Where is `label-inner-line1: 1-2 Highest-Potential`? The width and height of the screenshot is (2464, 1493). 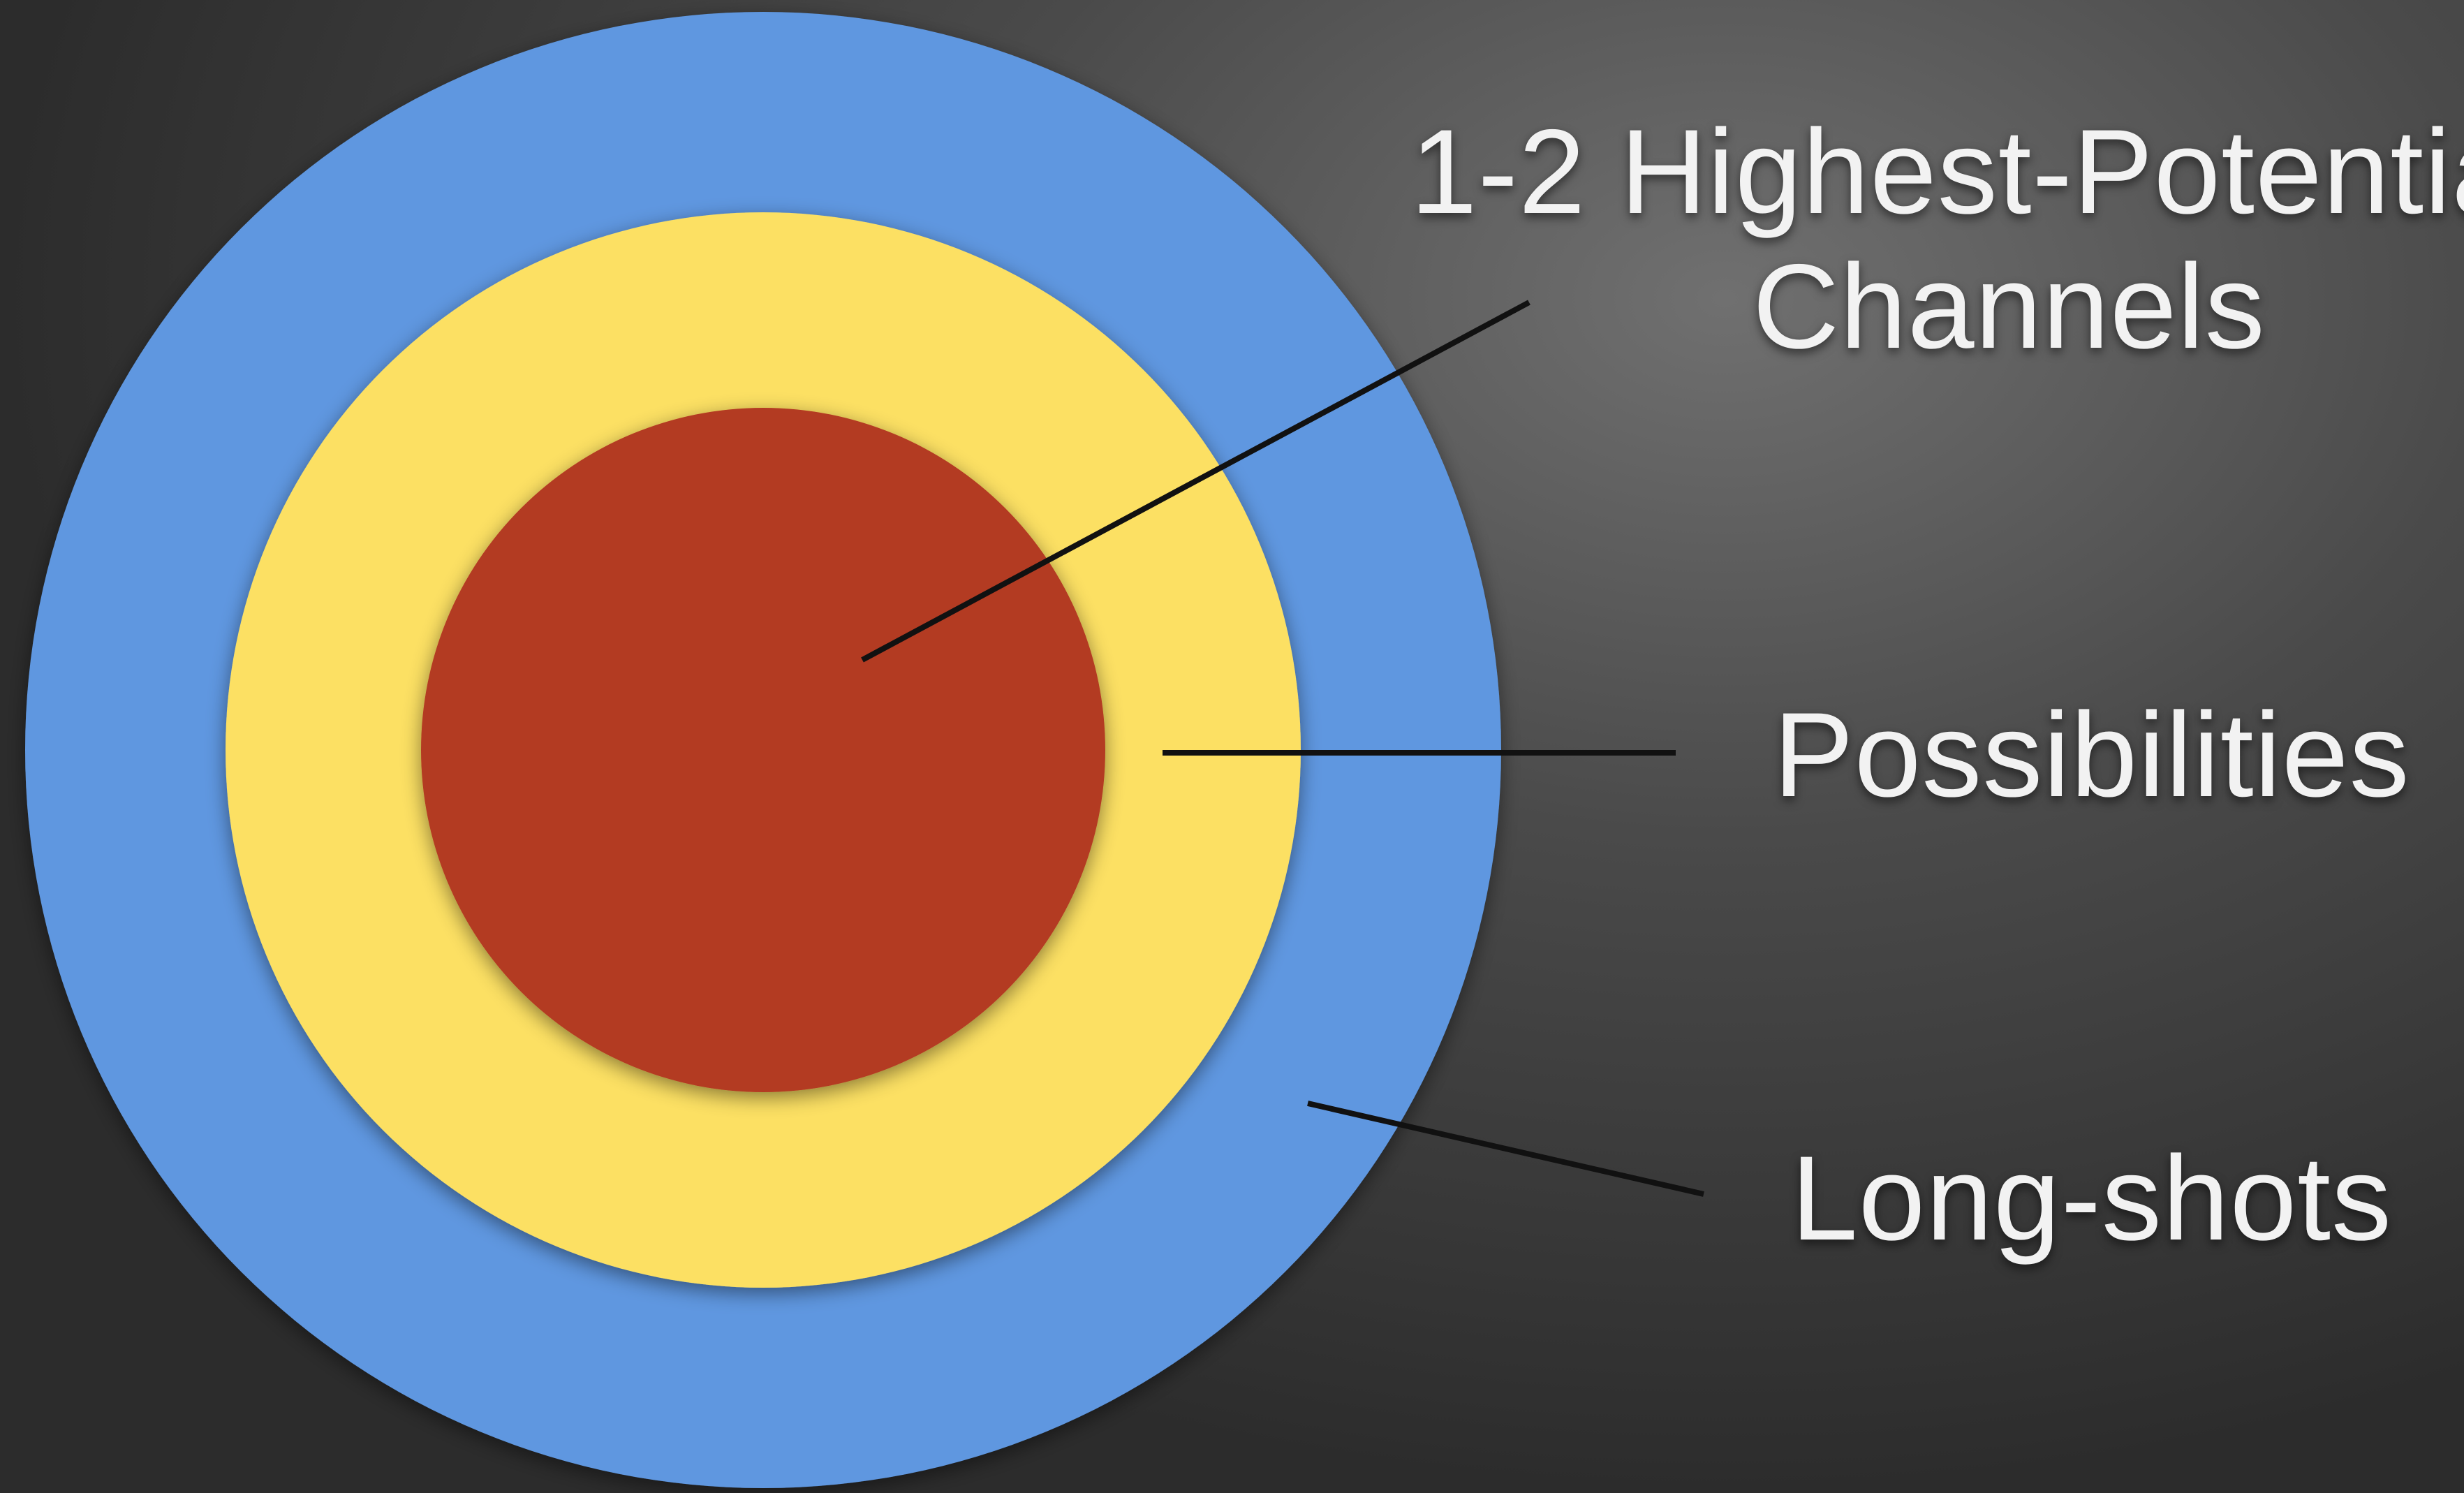
label-inner-line1: 1-2 Highest-Potential is located at coordinates (1937, 172).